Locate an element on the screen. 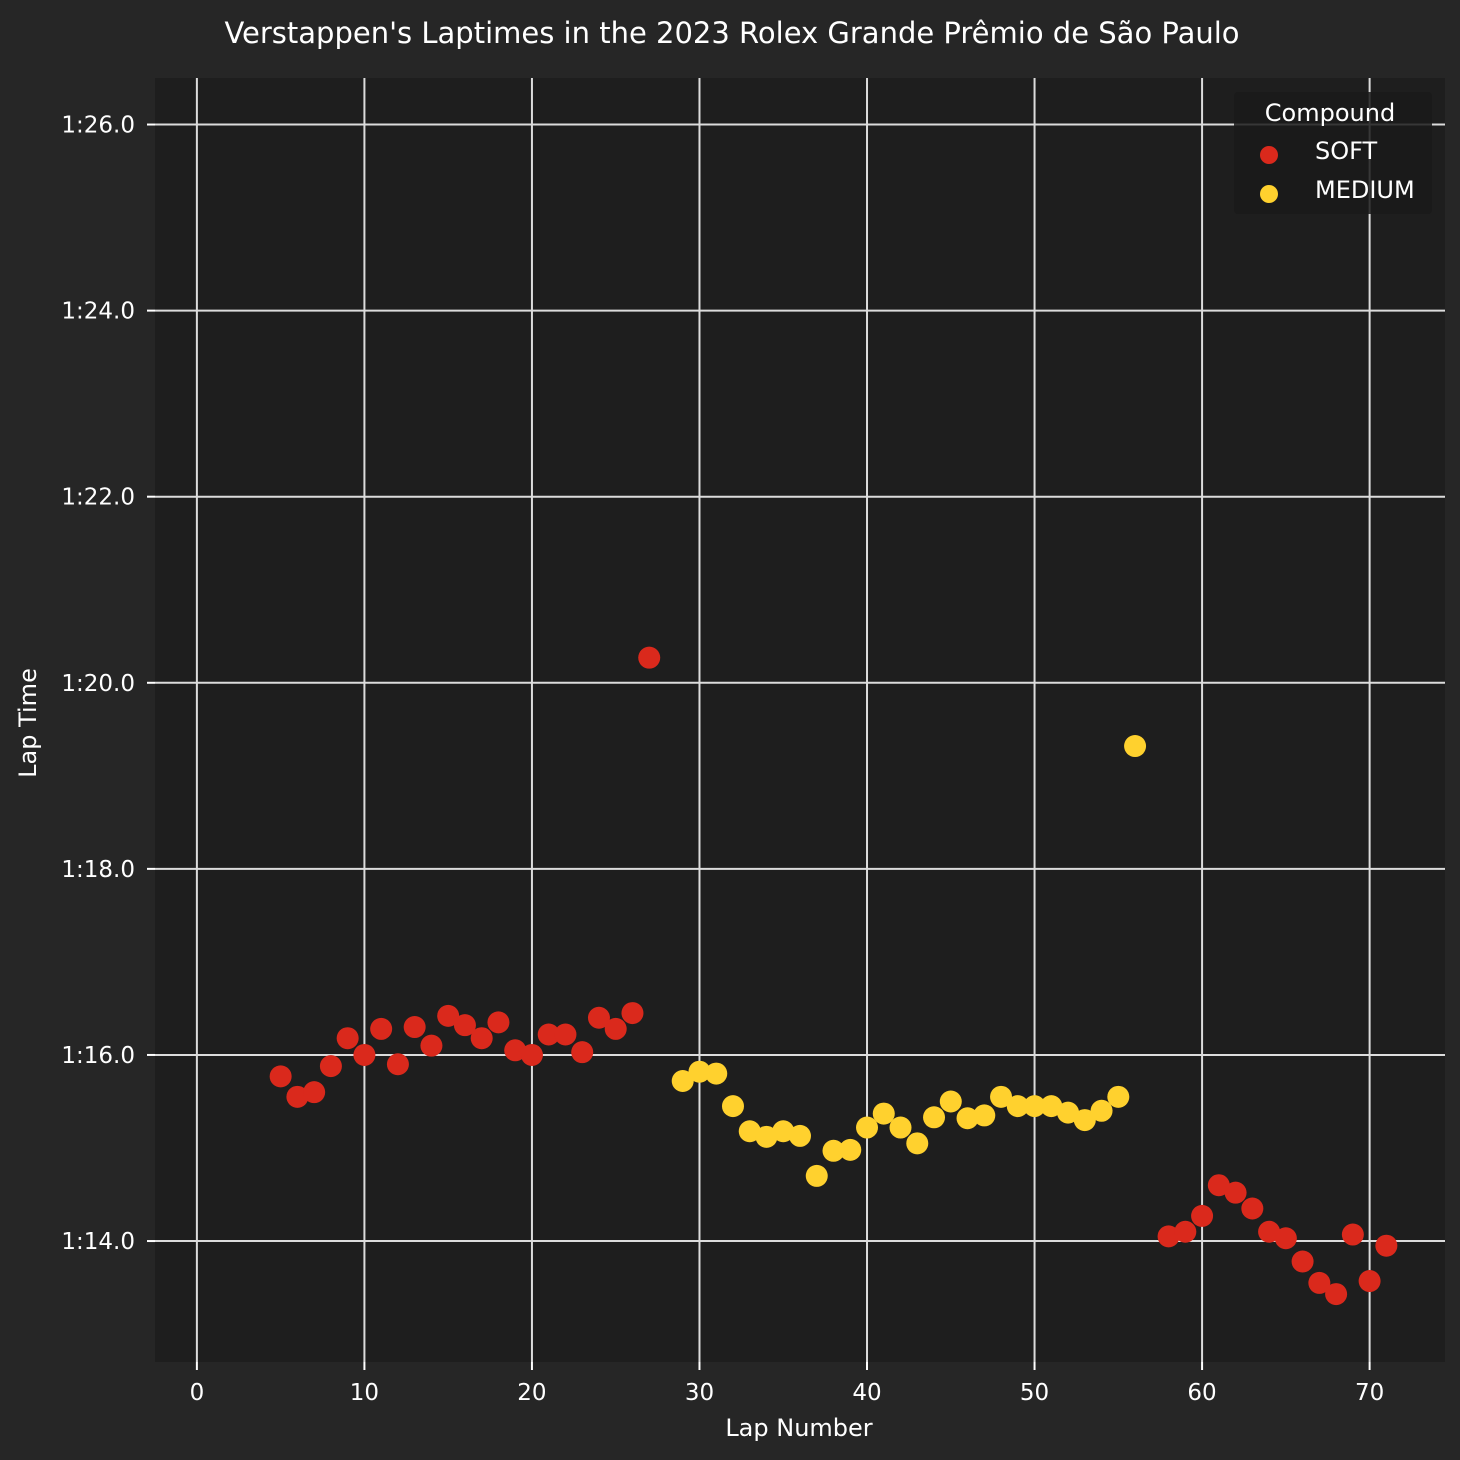 This screenshot has width=1460, height=1460. legend-label-medium: MEDIUM is located at coordinates (1365, 190).